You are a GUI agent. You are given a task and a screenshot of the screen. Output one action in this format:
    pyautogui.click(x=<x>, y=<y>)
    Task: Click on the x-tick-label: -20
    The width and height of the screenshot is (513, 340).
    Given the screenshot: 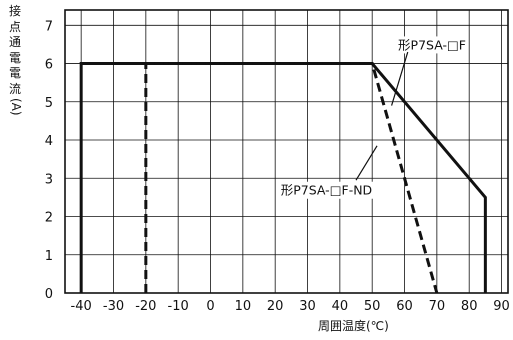 What is the action you would take?
    pyautogui.click(x=145, y=306)
    